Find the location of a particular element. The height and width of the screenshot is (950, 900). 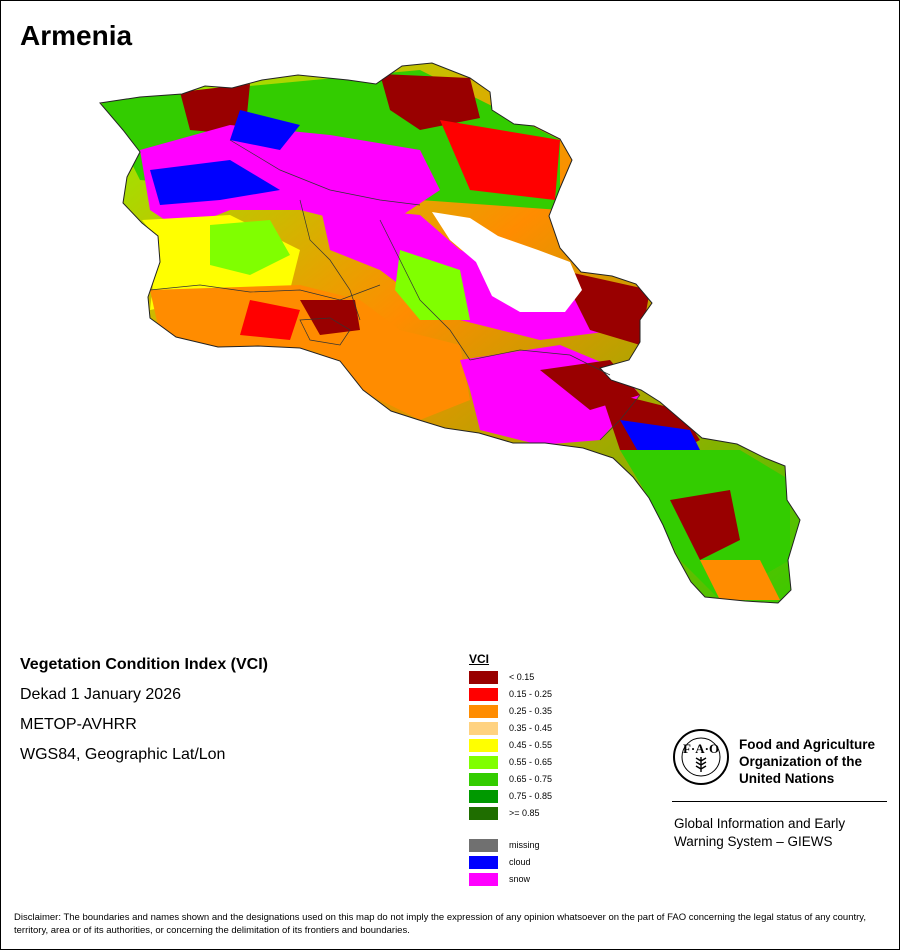

legend-label: < 0.15 is located at coordinates (522, 677).